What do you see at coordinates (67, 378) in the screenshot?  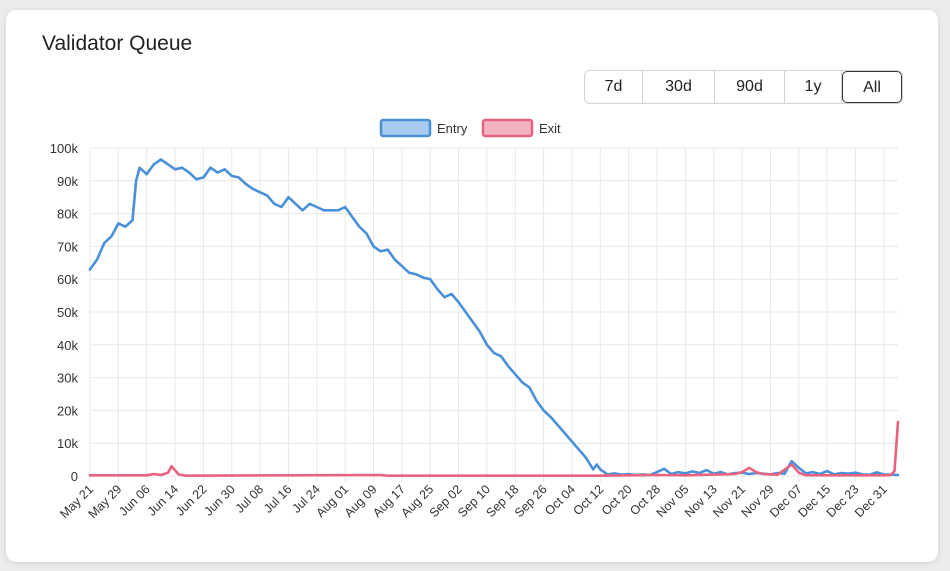 I see `y-tick-label: 30k` at bounding box center [67, 378].